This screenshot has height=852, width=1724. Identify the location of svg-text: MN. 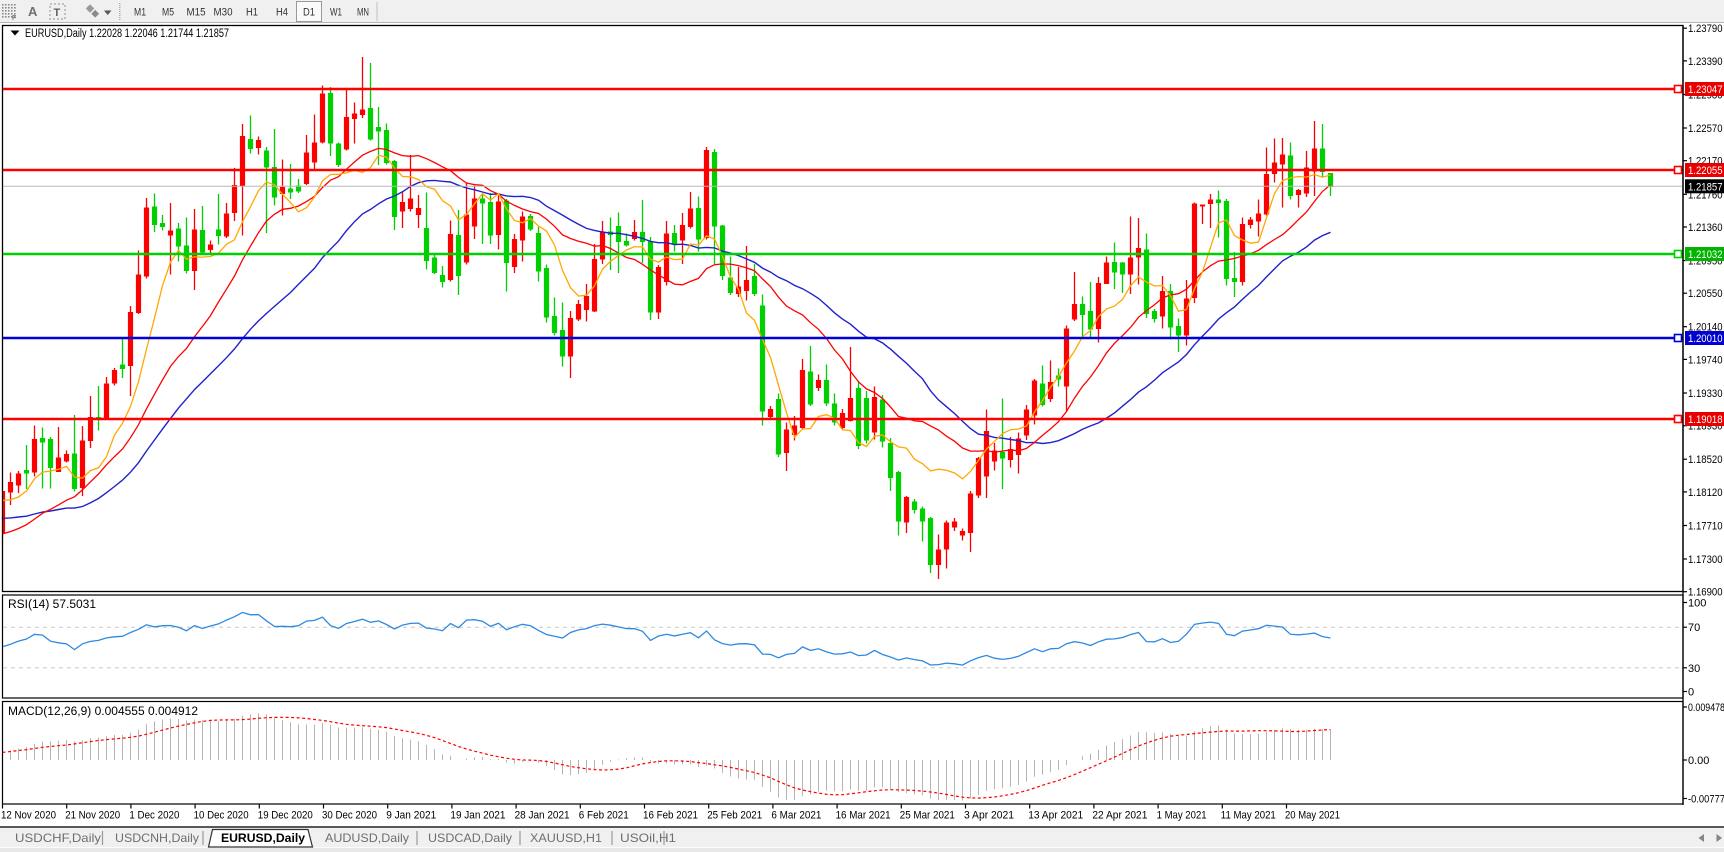
(363, 13).